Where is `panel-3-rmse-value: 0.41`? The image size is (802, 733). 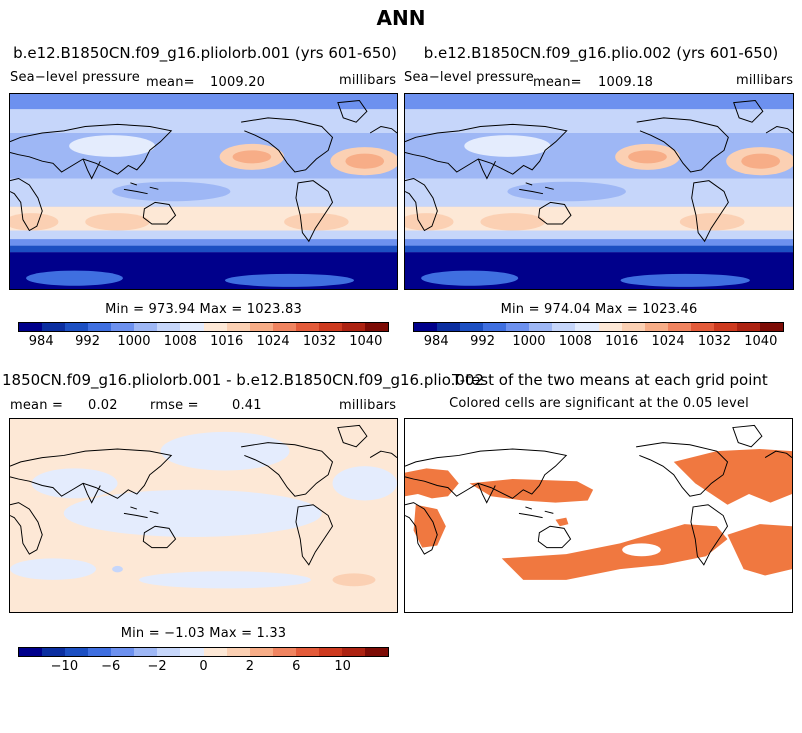
panel-3-rmse-value: 0.41 is located at coordinates (247, 405).